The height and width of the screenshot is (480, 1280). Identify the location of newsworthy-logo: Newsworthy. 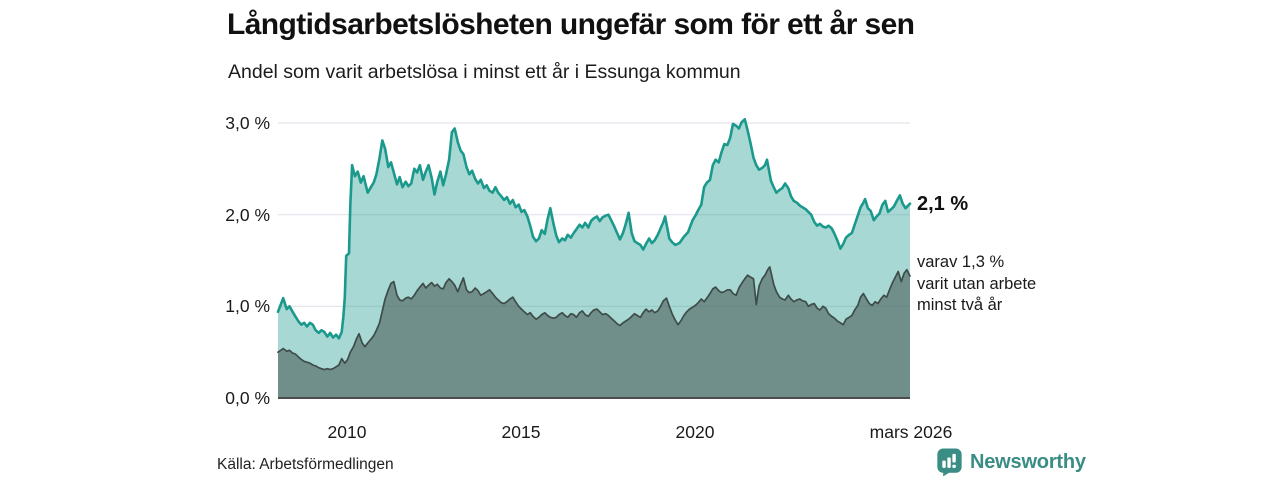
(1011, 462).